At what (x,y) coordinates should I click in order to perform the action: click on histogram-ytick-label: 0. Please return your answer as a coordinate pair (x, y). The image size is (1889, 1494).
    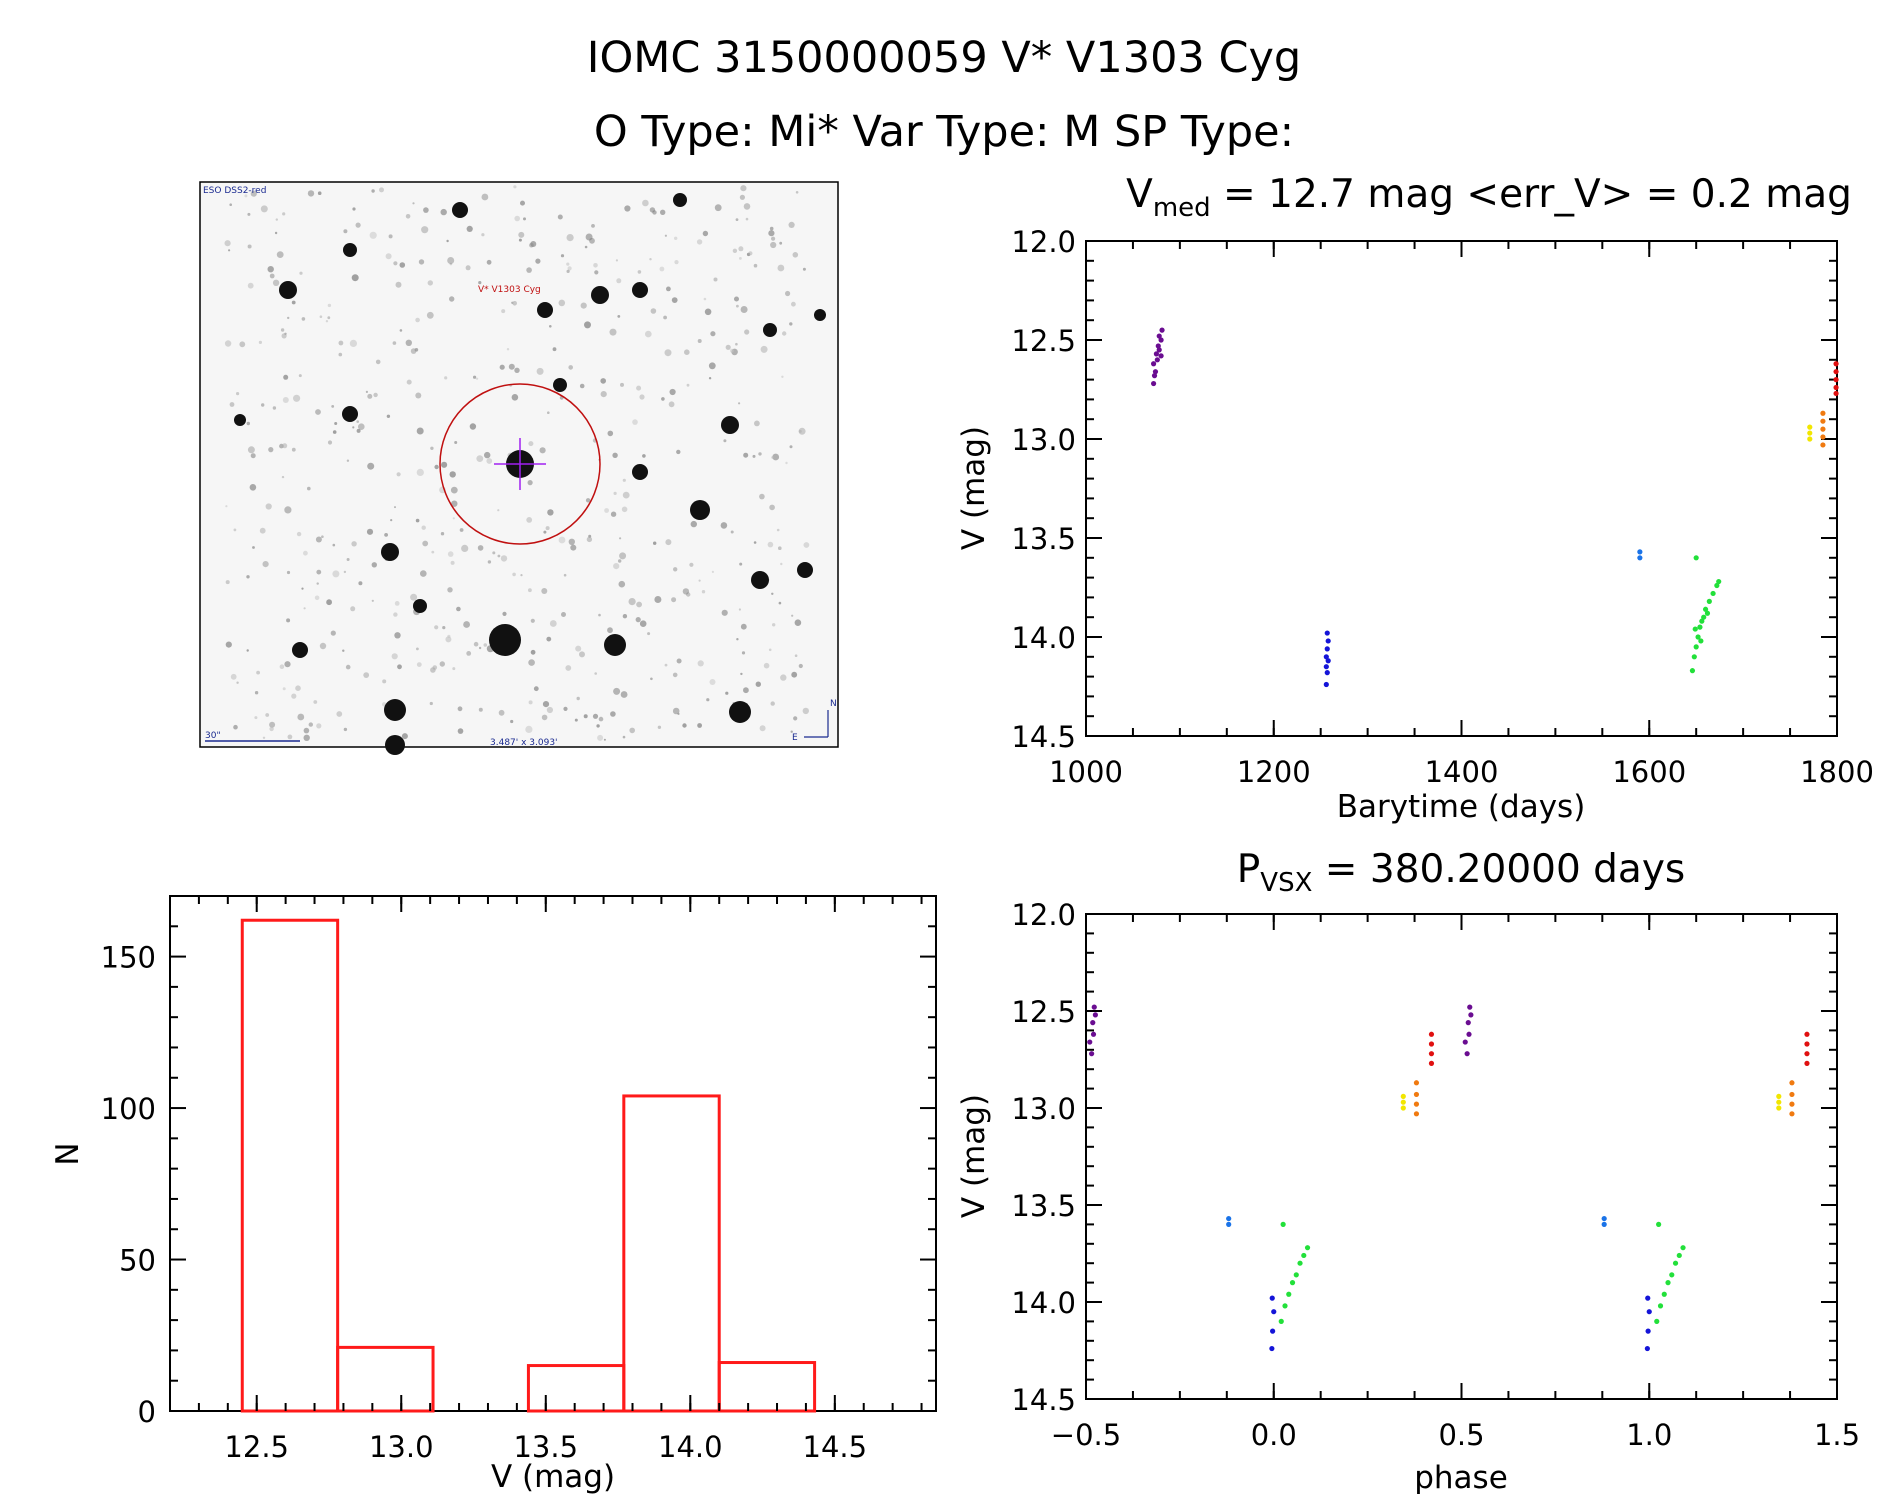
    Looking at the image, I should click on (147, 1412).